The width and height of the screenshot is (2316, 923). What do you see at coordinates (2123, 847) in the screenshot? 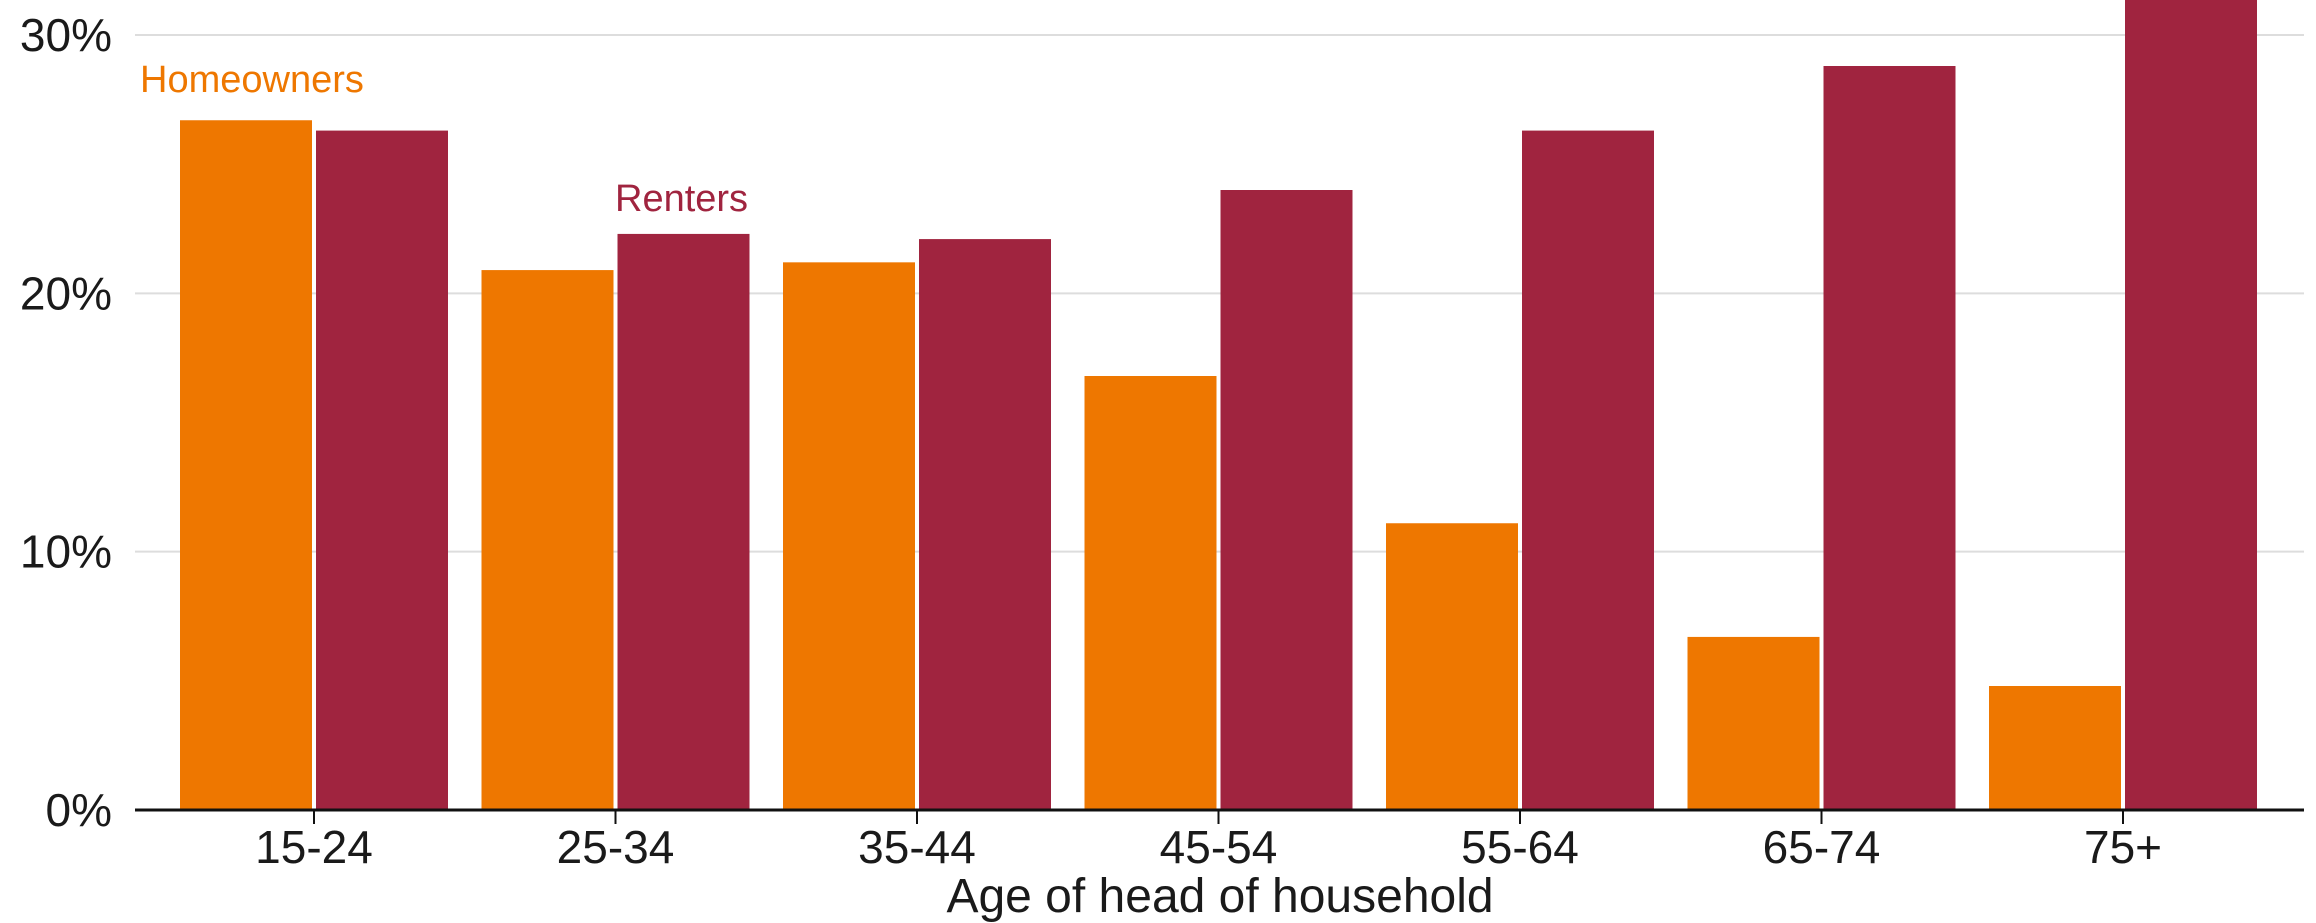
I see `x-tick-label: 75+` at bounding box center [2123, 847].